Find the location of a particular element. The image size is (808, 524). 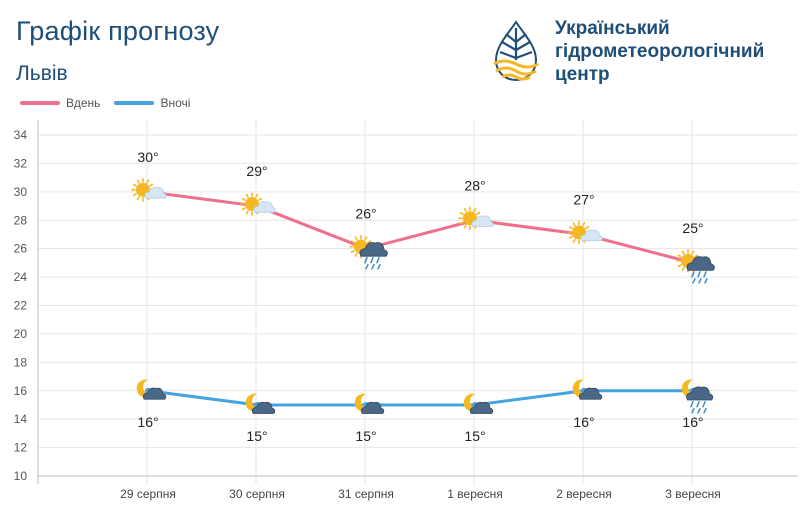

legend-item-day: Вдень is located at coordinates (60, 103).